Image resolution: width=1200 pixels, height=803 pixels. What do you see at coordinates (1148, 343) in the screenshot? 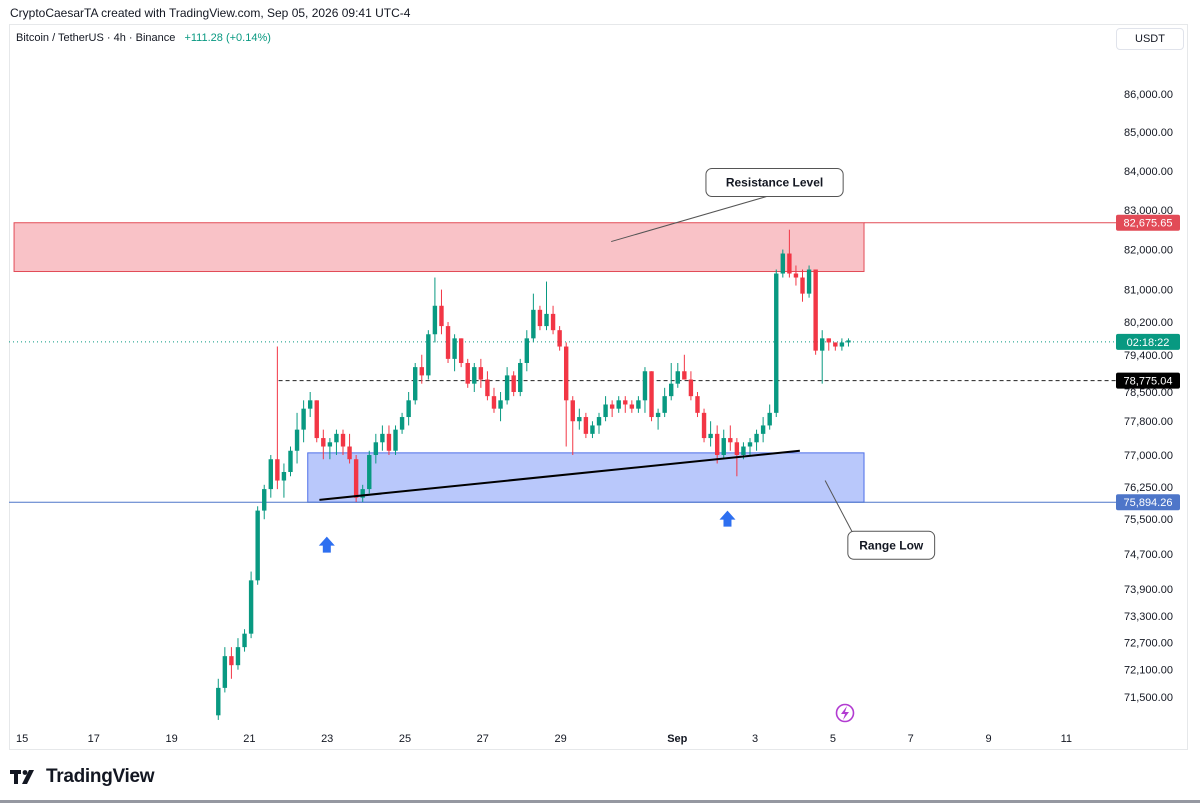
I see `price-label-text: 02:18:22` at bounding box center [1148, 343].